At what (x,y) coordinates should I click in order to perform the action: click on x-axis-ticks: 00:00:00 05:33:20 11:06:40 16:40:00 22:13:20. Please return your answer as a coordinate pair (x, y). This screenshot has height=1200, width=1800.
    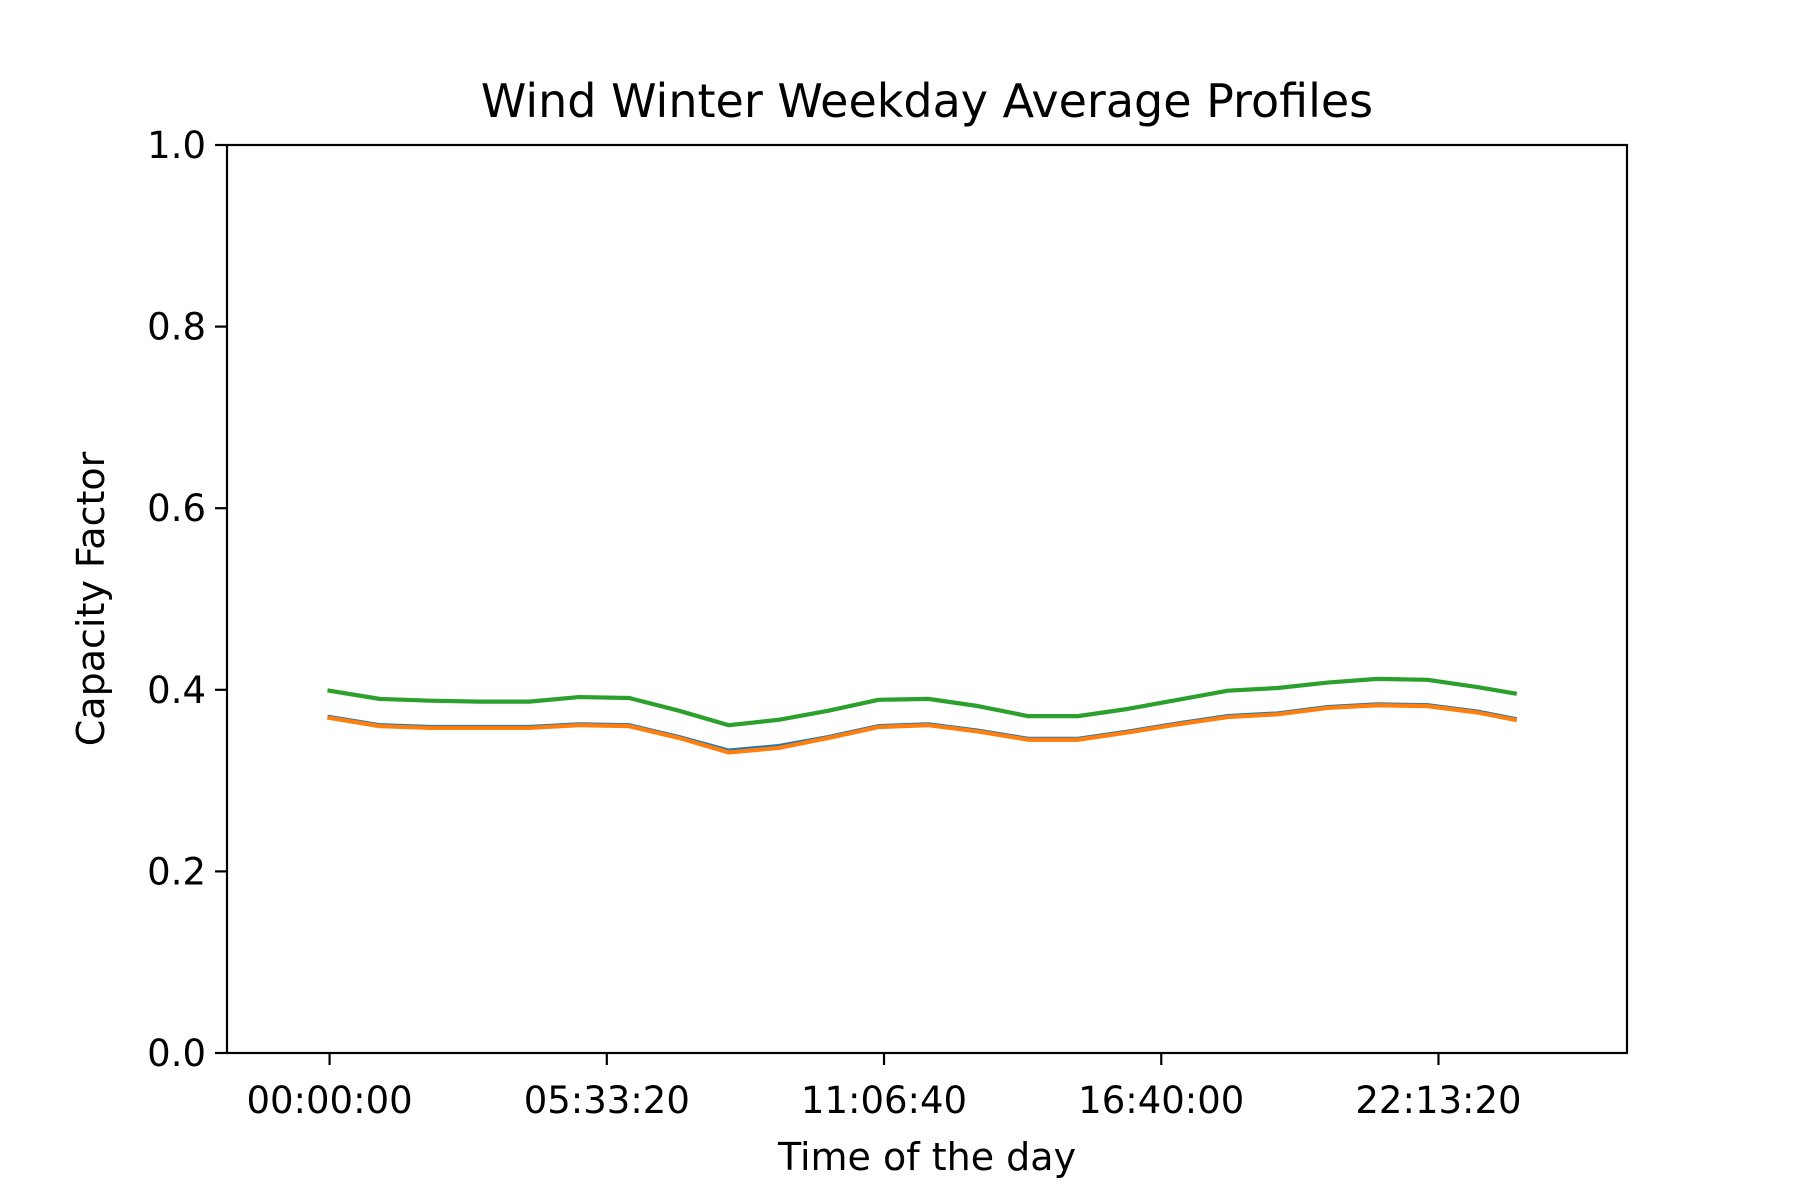
    Looking at the image, I should click on (884, 1087).